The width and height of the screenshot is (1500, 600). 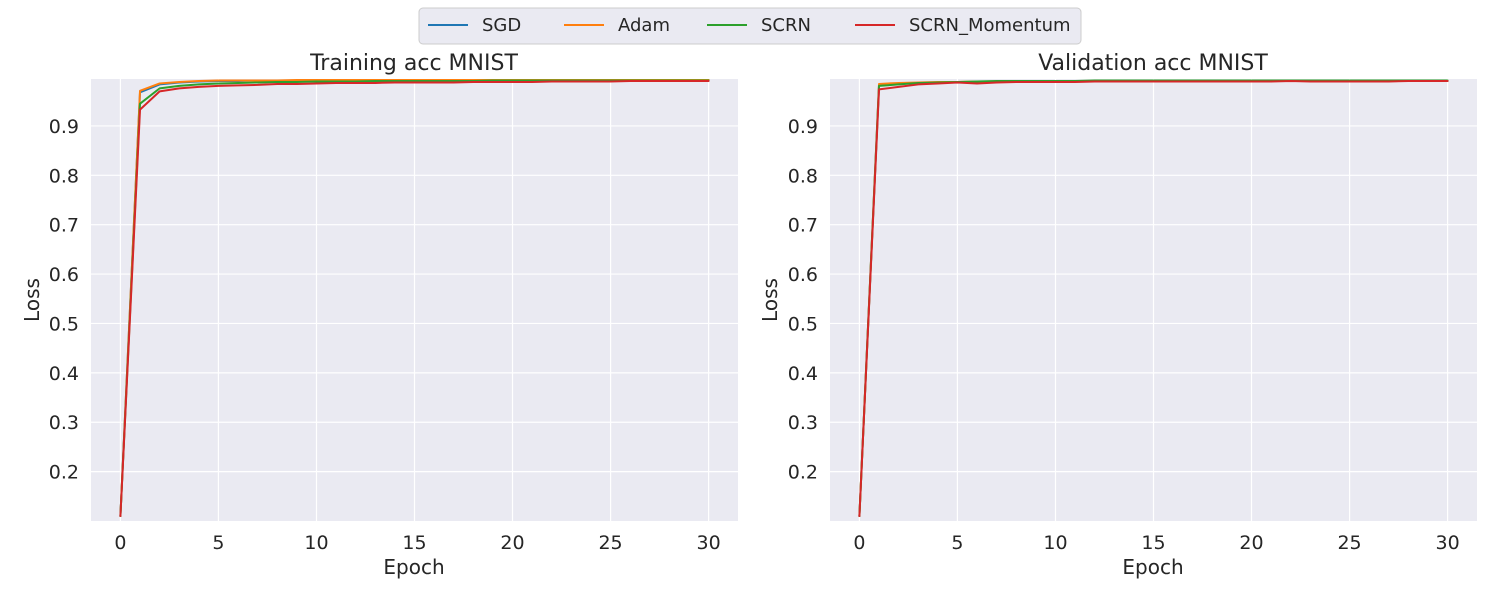 What do you see at coordinates (644, 25) in the screenshot?
I see `legend-label-adam: Adam` at bounding box center [644, 25].